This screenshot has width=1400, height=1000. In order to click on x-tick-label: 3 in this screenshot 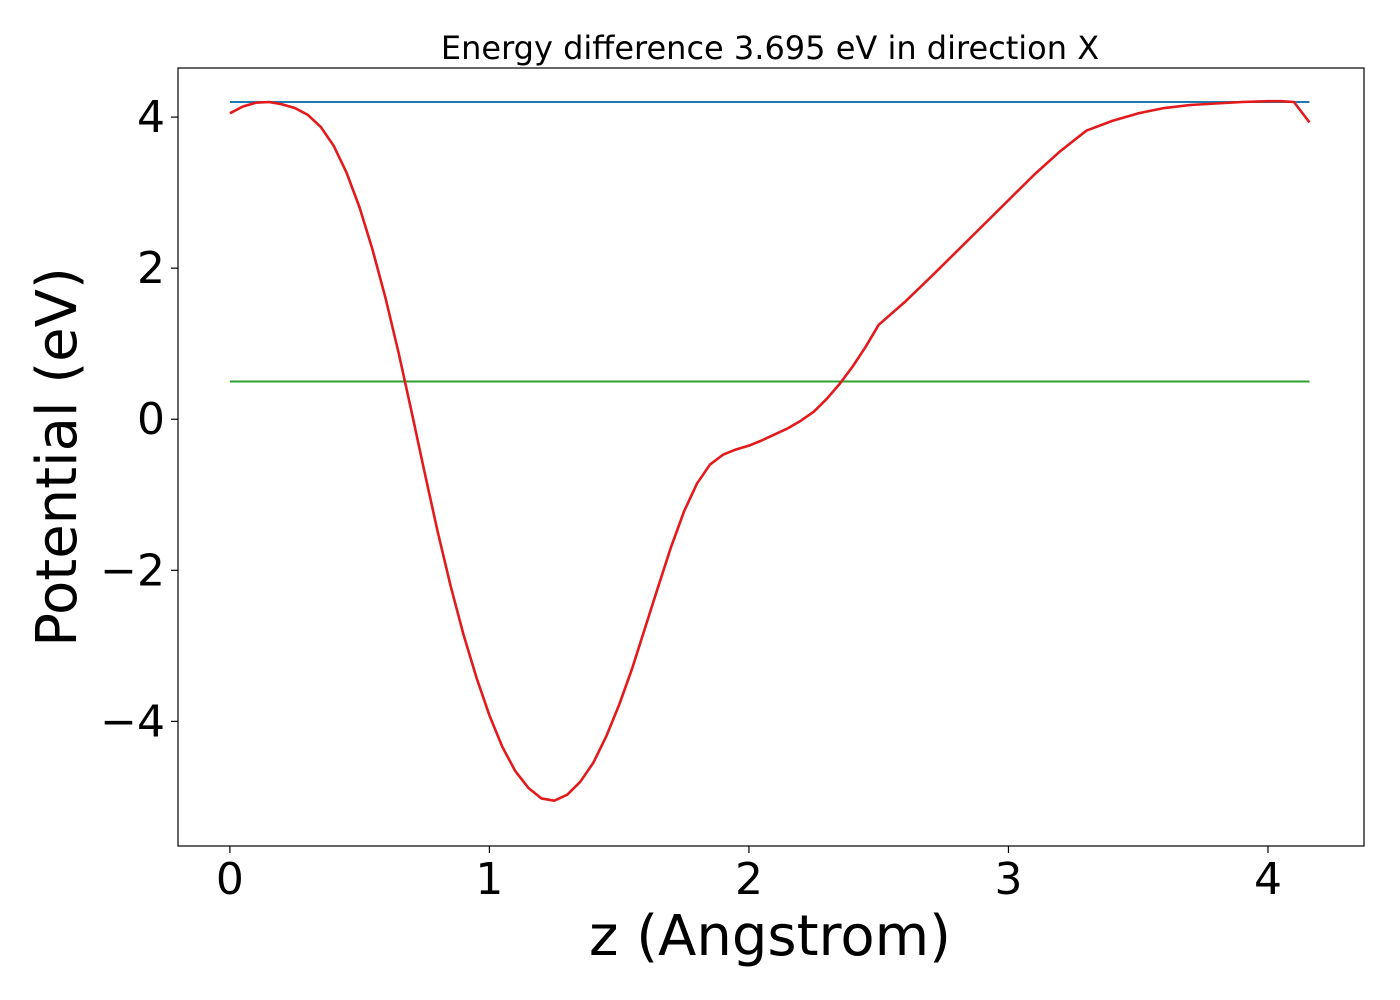, I will do `click(1008, 879)`.